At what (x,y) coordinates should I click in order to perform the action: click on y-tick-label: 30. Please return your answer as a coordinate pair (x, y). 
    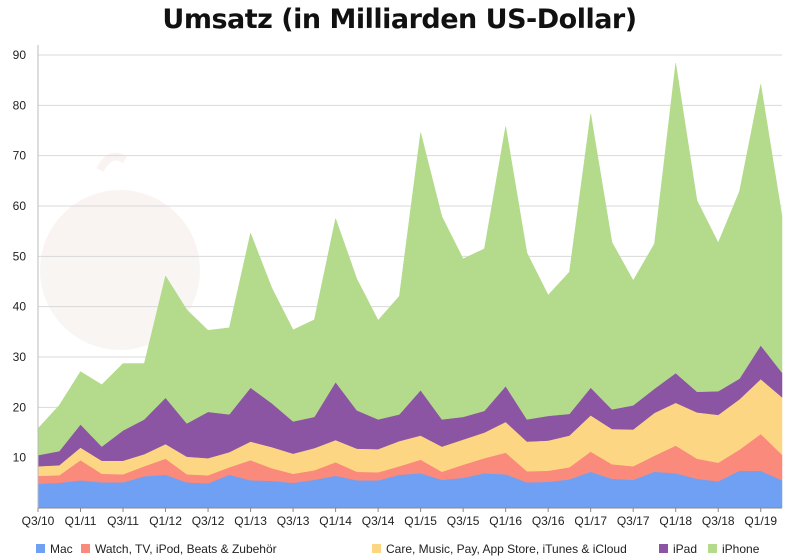
    Looking at the image, I should click on (20, 357).